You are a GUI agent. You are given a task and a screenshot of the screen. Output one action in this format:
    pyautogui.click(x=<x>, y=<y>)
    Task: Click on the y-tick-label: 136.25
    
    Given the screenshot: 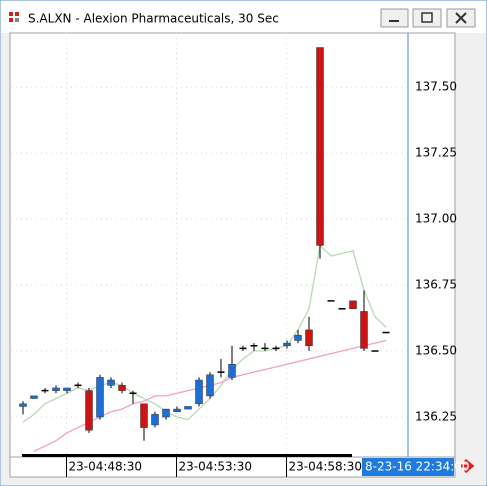 What is the action you would take?
    pyautogui.click(x=436, y=416)
    